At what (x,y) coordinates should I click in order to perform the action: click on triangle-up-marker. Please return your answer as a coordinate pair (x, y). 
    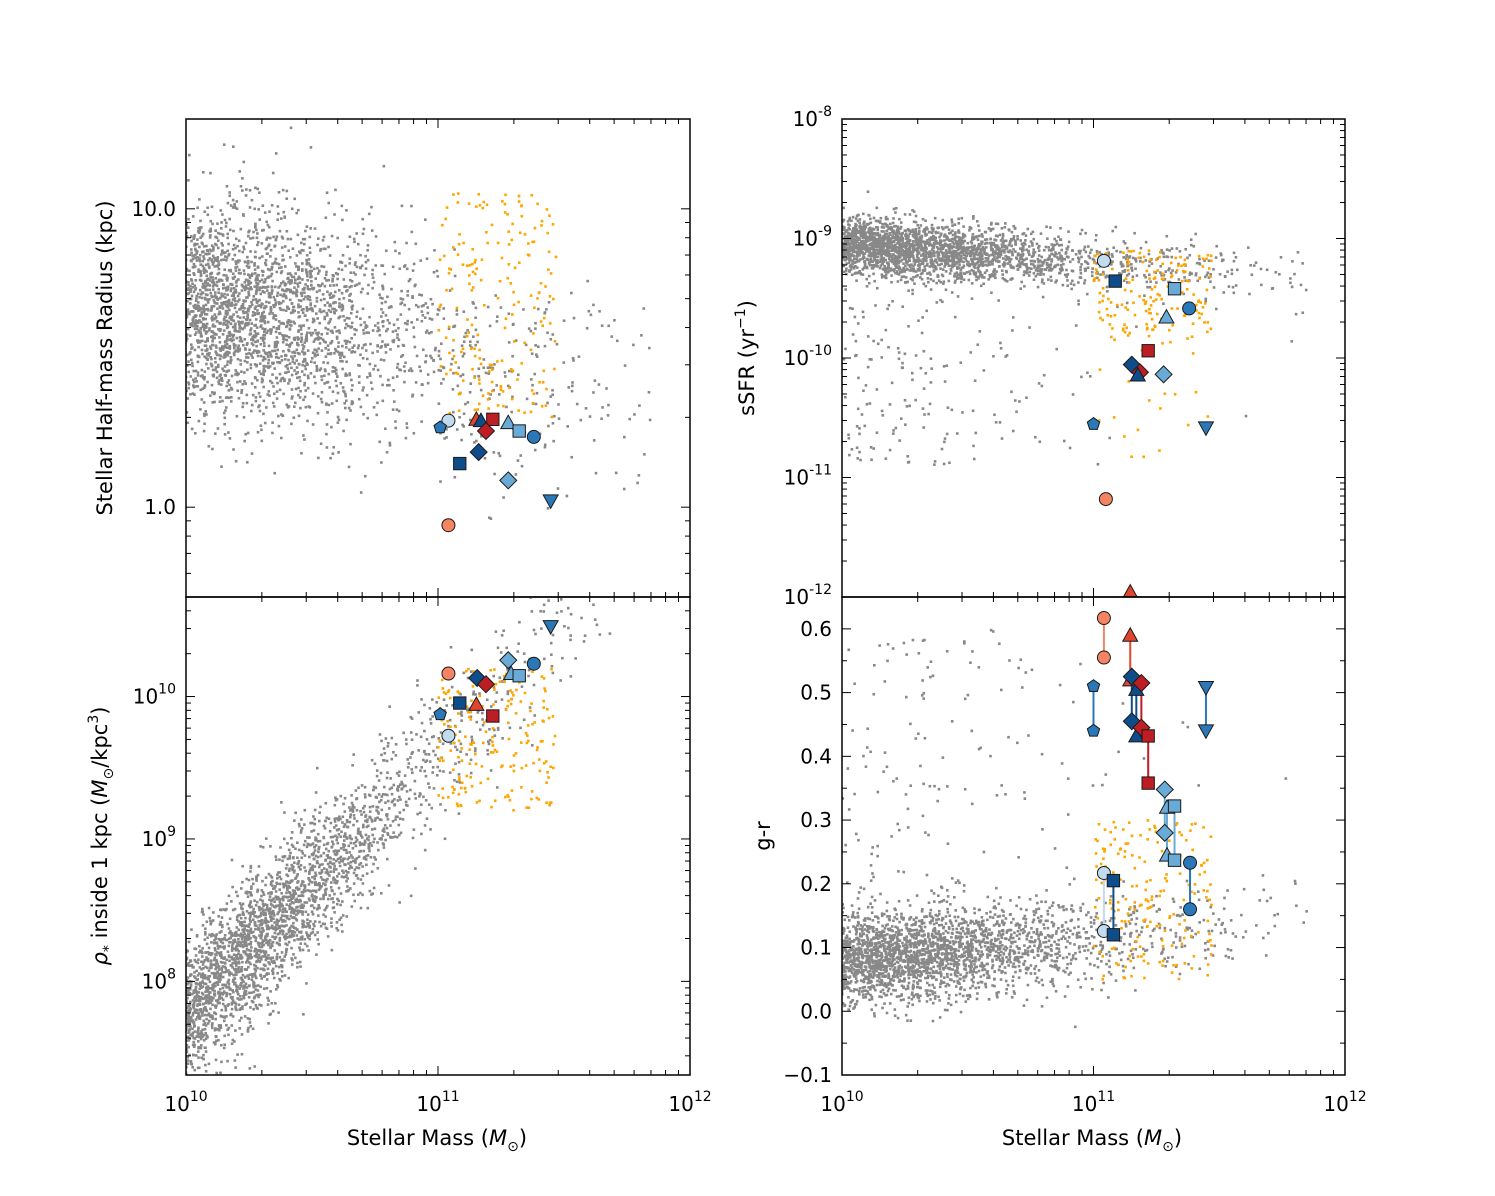
    Looking at the image, I should click on (508, 422).